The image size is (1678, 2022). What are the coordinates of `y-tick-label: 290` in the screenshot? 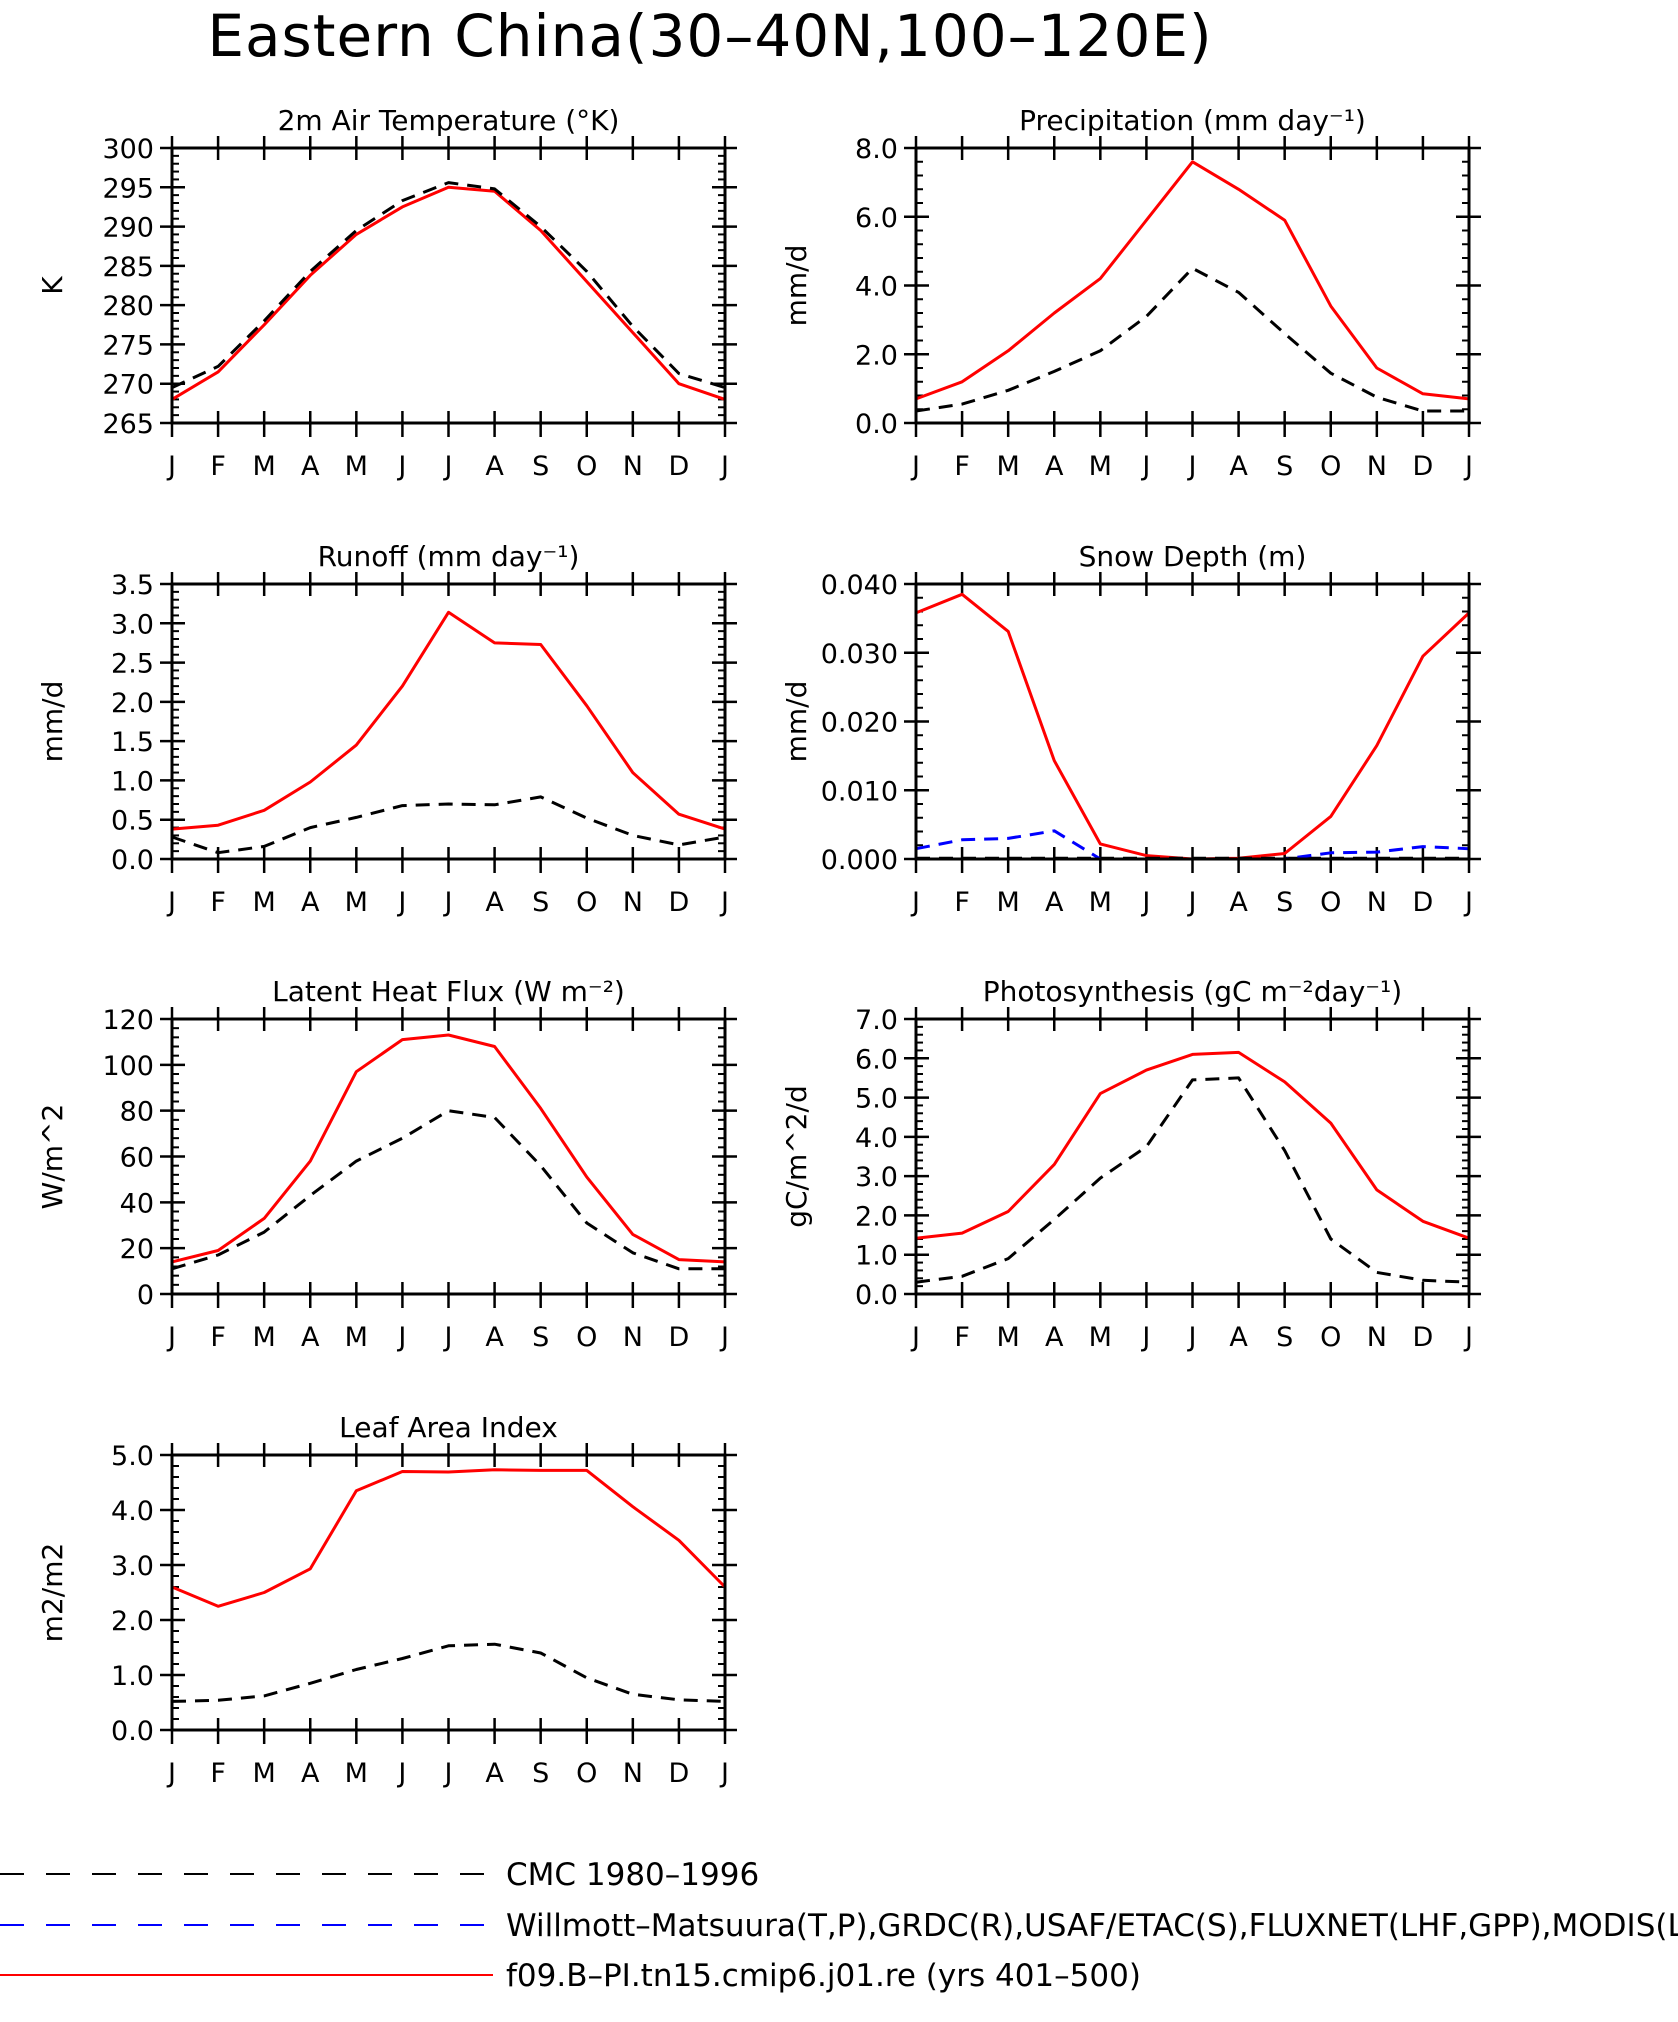 It's located at (128, 228).